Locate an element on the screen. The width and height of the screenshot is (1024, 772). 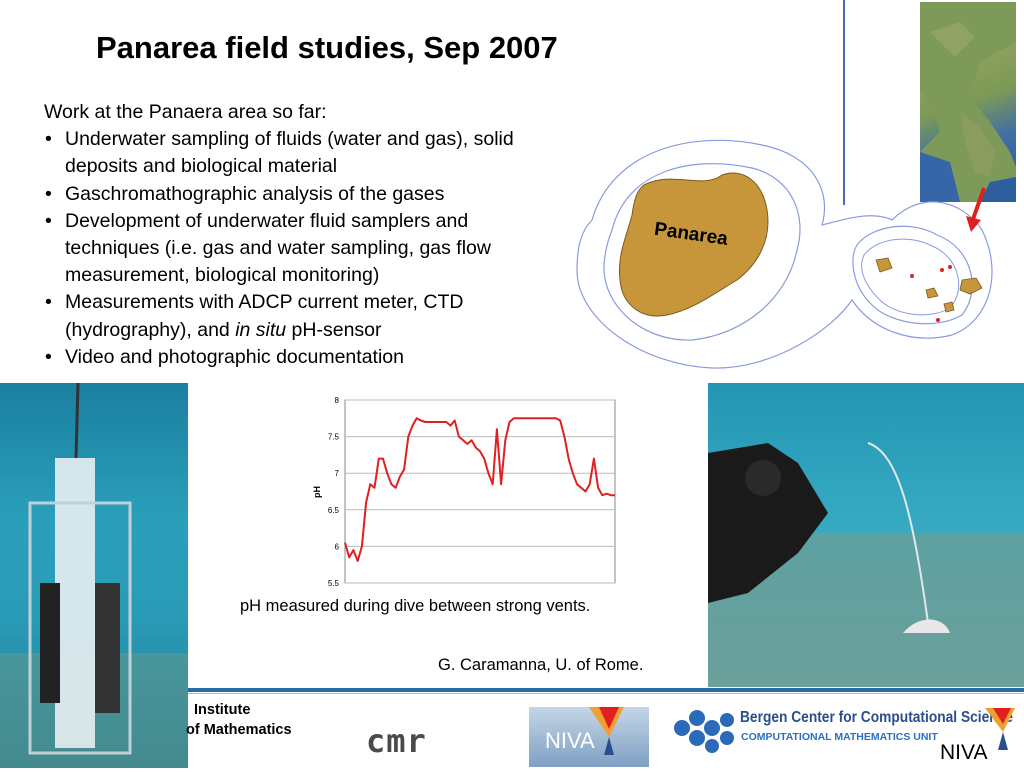
sampler-photo-graphic is located at coordinates (94, 575).